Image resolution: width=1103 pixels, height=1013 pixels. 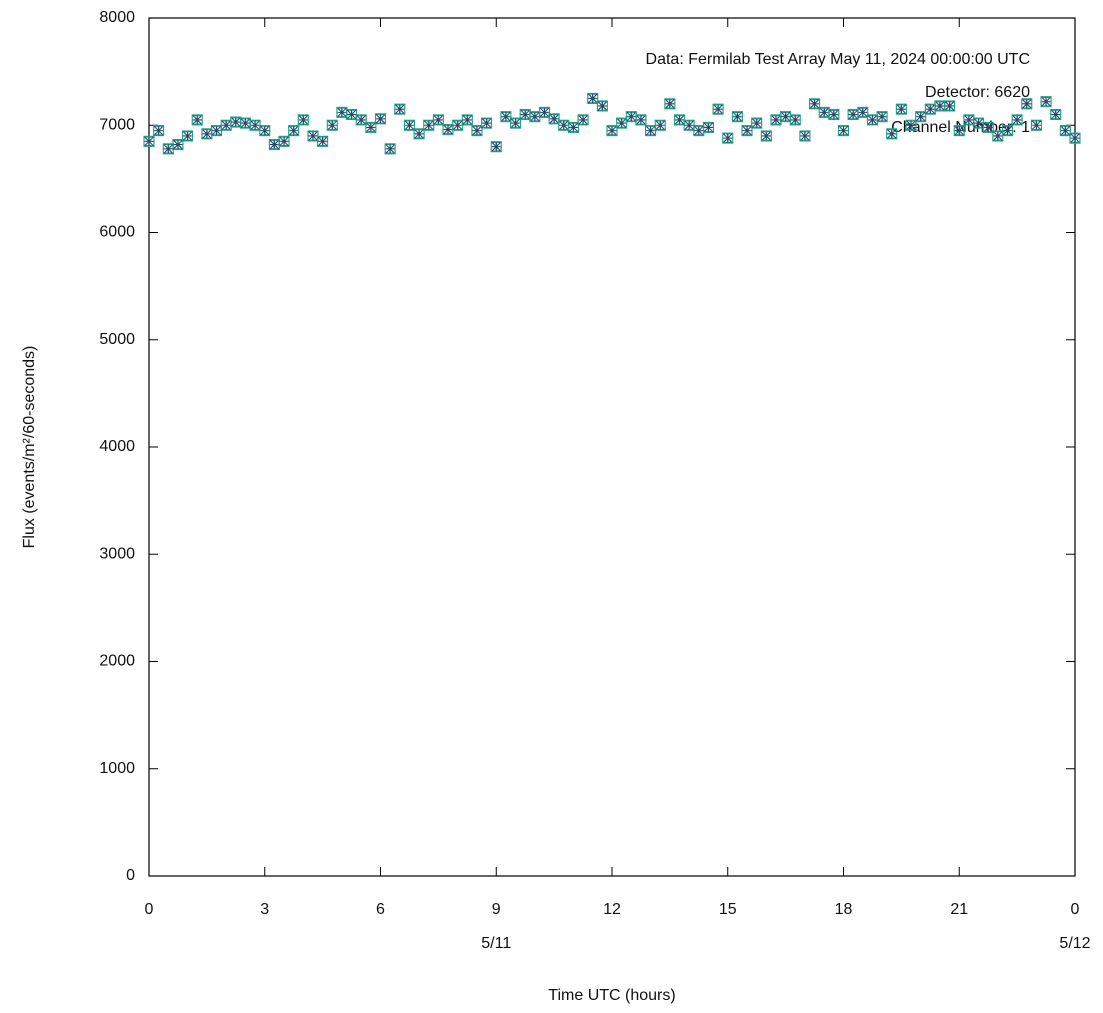 I want to click on x-tick-label: 12, so click(x=612, y=909).